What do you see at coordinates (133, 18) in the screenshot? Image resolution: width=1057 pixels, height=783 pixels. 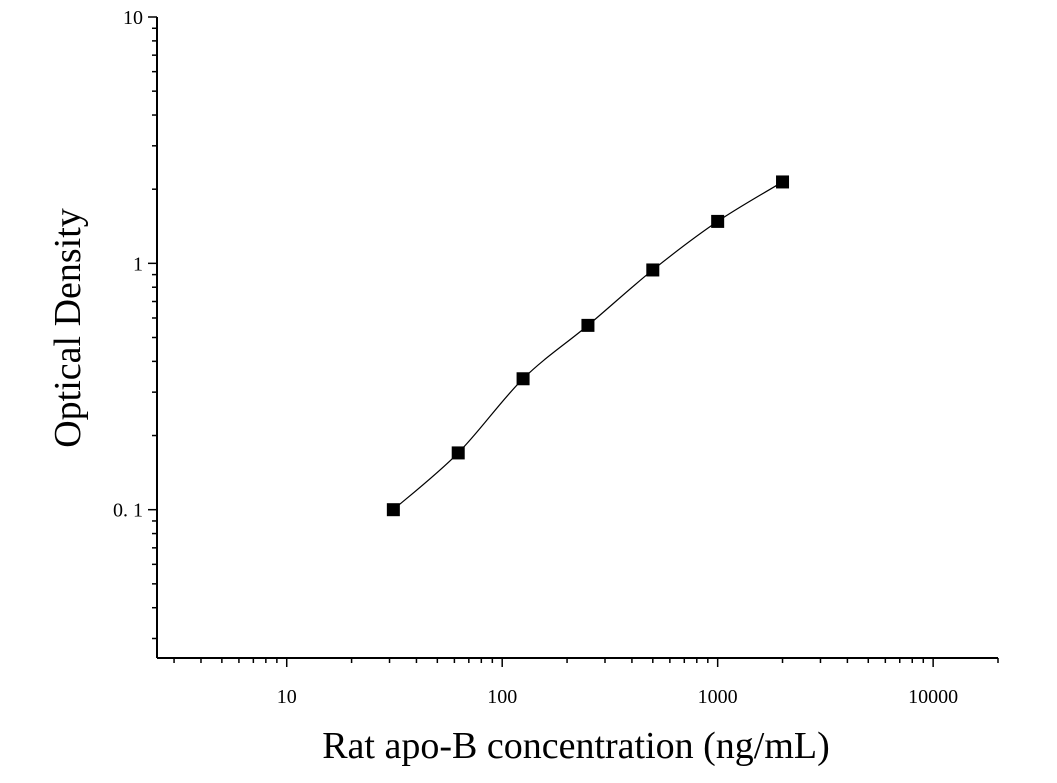 I see `y-tick-label: 10` at bounding box center [133, 18].